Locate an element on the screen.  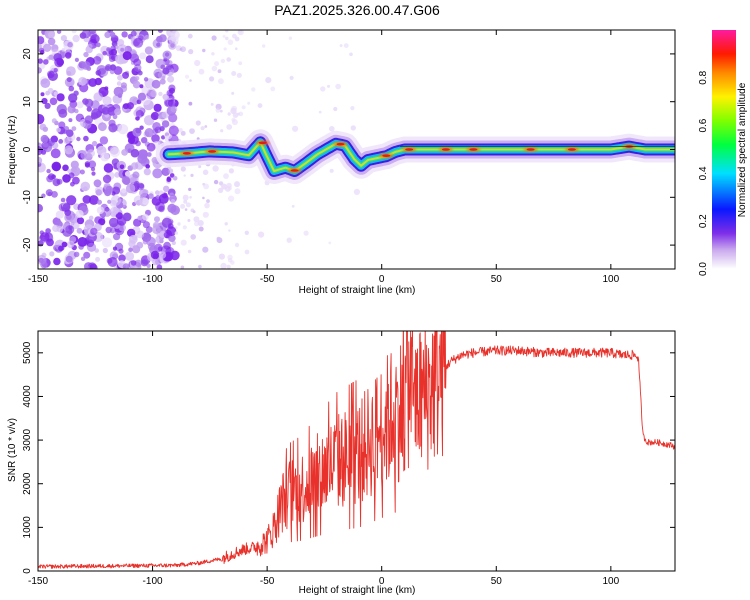
spectrogram-x-tick-label: 0 is located at coordinates (382, 279).